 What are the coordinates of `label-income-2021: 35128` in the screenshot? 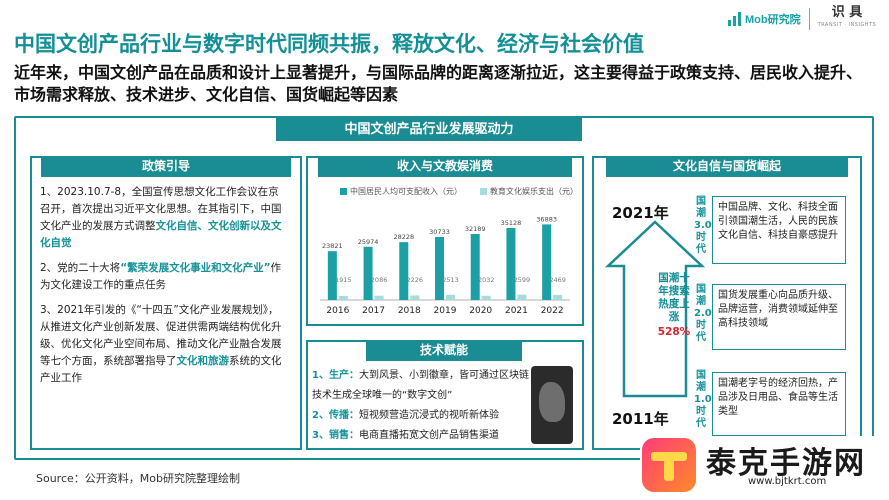 It's located at (511, 223).